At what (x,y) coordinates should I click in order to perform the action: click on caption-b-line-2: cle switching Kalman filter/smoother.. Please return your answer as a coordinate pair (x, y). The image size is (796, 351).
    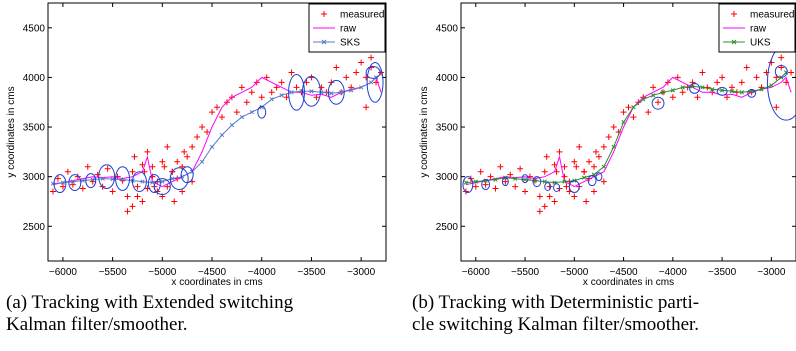
    Looking at the image, I should click on (556, 324).